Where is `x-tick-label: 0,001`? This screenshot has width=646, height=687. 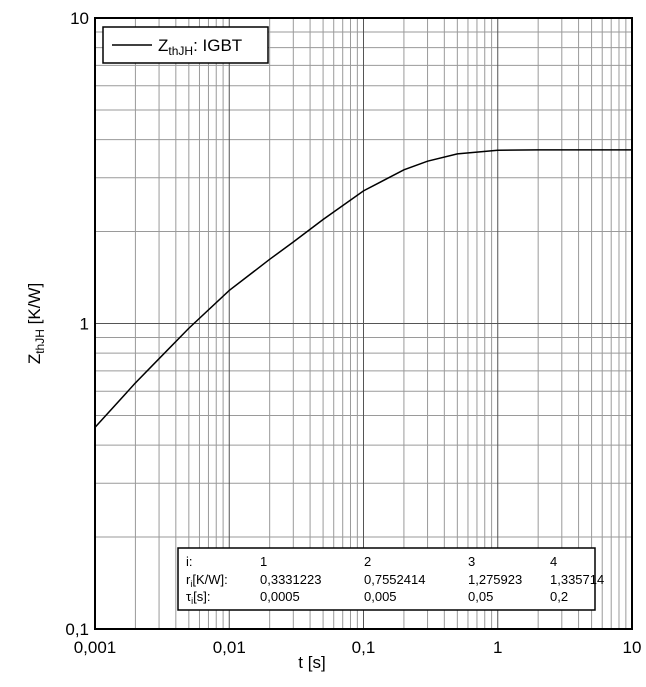 x-tick-label: 0,001 is located at coordinates (95, 647).